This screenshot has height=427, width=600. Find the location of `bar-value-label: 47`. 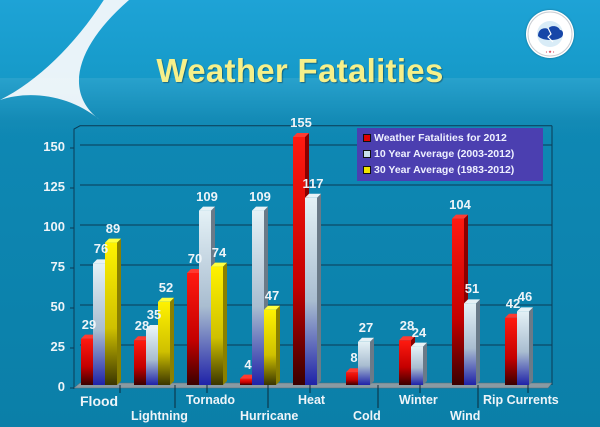

bar-value-label: 47 is located at coordinates (272, 295).